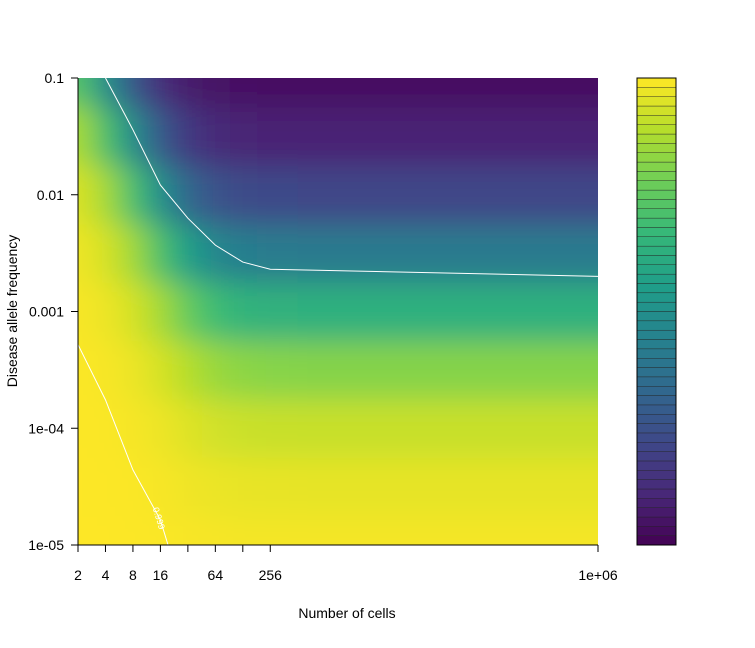 The image size is (755, 648). I want to click on y-tick-label: 0.01, so click(50, 195).